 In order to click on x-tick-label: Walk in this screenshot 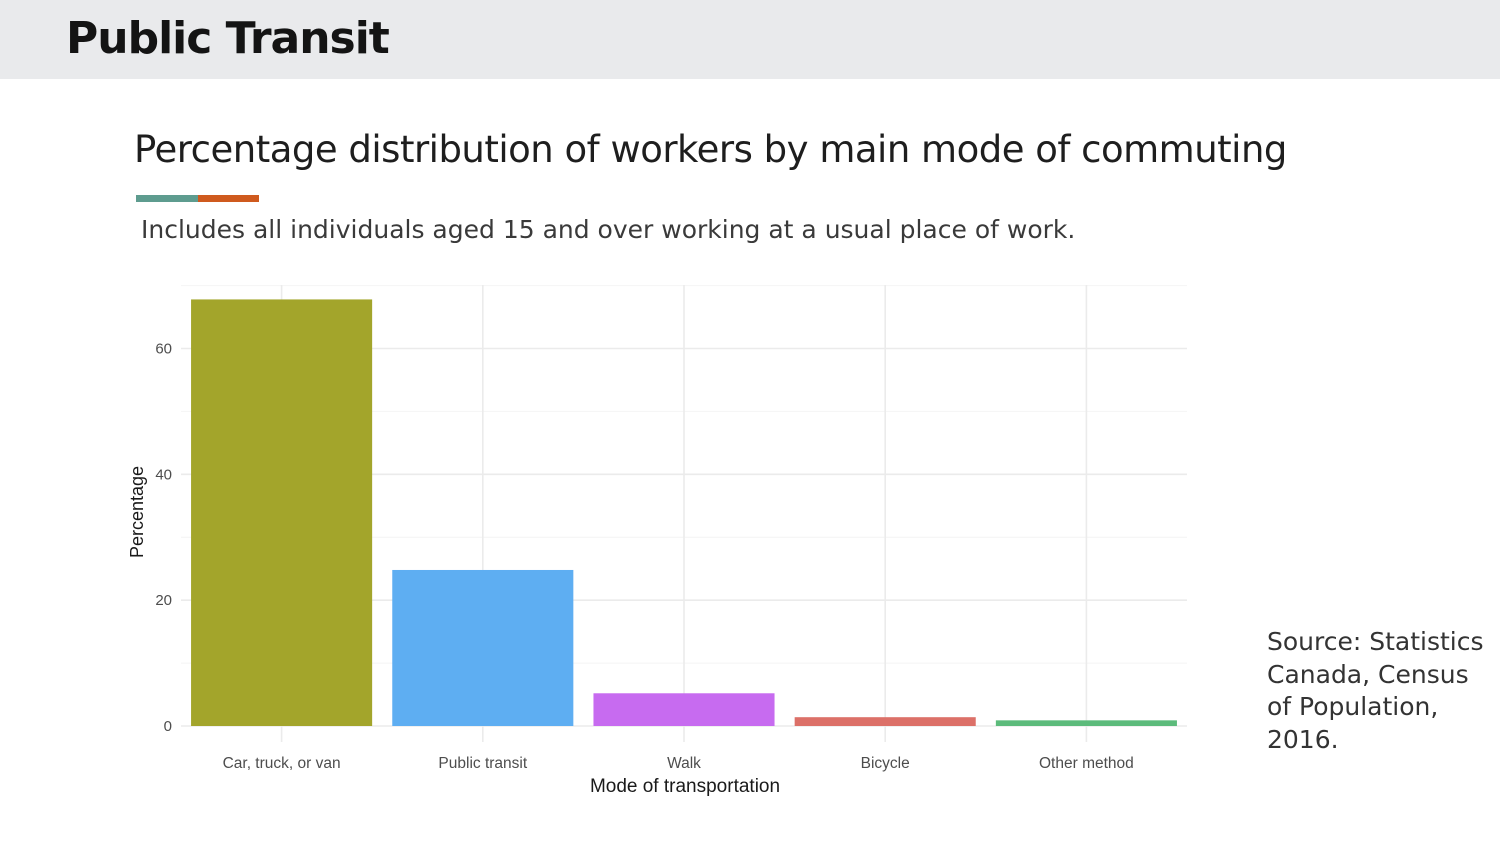, I will do `click(684, 763)`.